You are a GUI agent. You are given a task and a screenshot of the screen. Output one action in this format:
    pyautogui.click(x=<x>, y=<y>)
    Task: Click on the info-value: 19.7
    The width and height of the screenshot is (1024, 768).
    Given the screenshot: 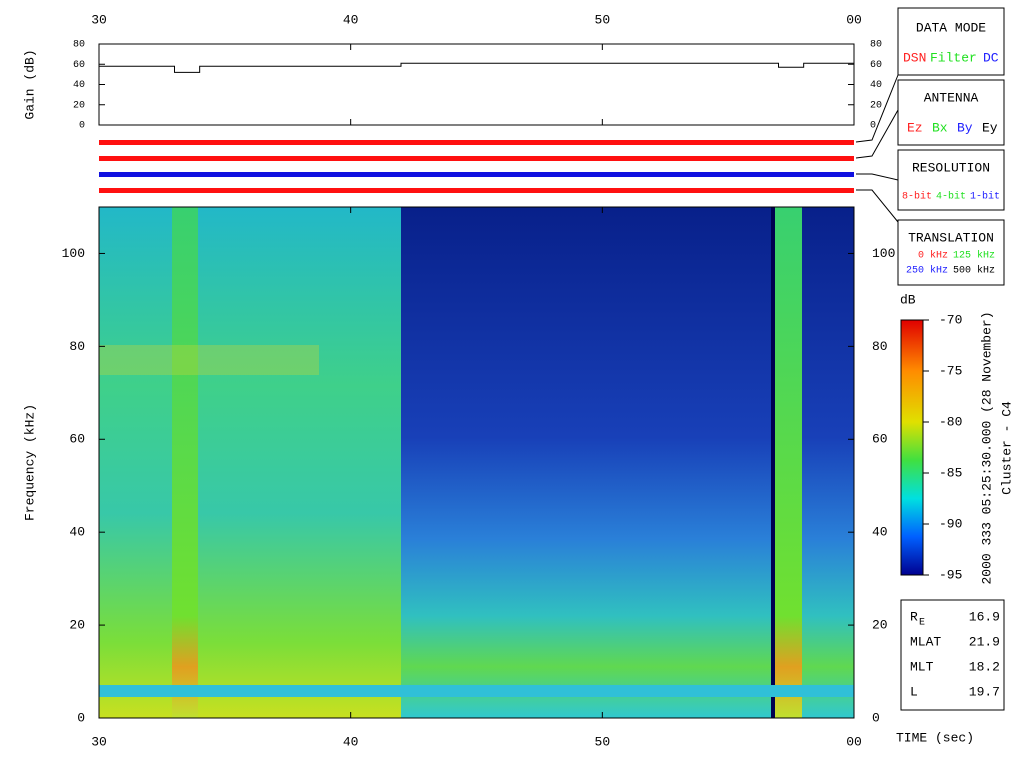 What is the action you would take?
    pyautogui.click(x=984, y=691)
    